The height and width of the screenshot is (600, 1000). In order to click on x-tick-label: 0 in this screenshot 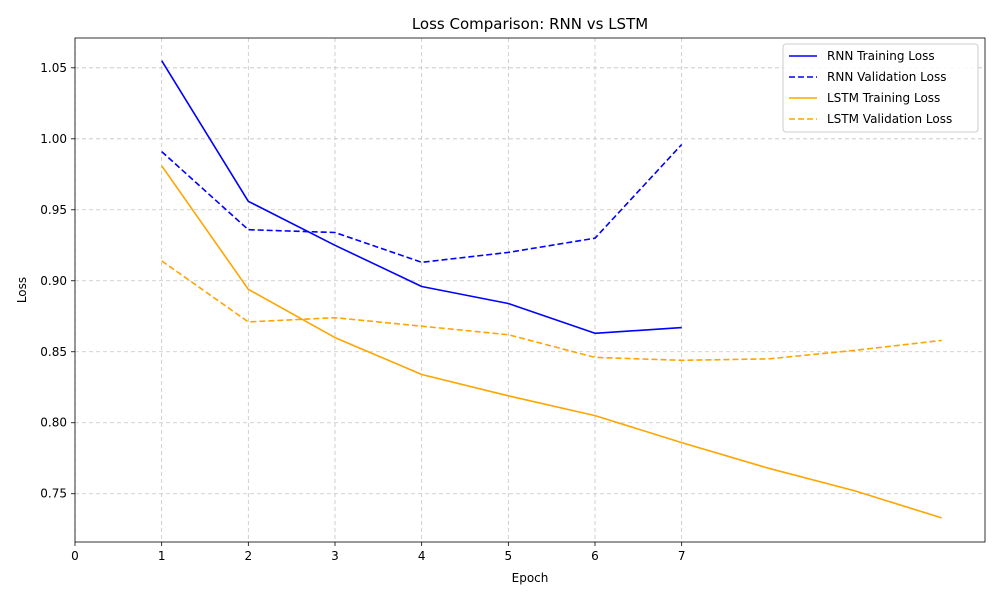, I will do `click(75, 556)`.